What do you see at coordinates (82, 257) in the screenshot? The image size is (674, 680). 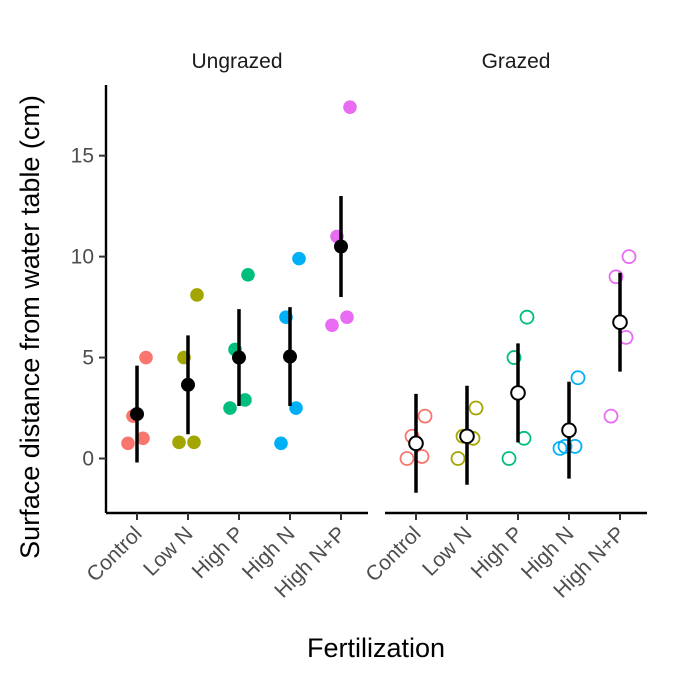 I see `y-tick-label: 10` at bounding box center [82, 257].